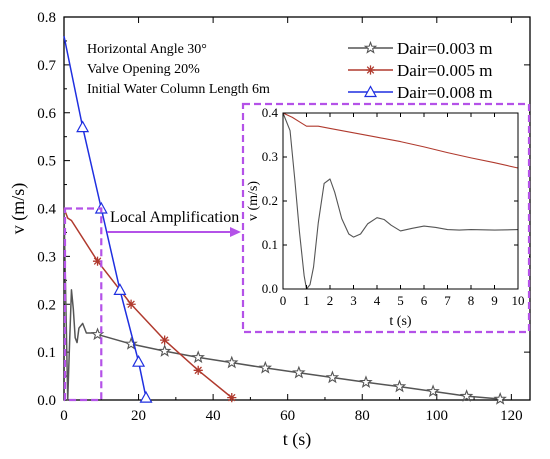  I want to click on inset-x-tick-label: 9, so click(494, 300).